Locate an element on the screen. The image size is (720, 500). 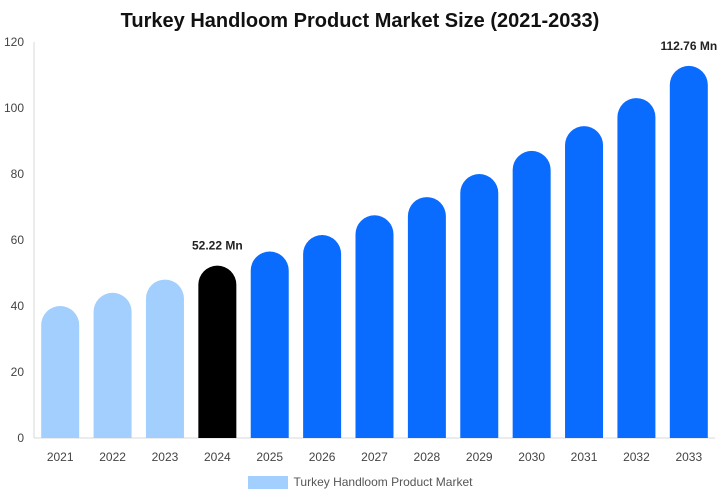
legend-swatch is located at coordinates (267, 482).